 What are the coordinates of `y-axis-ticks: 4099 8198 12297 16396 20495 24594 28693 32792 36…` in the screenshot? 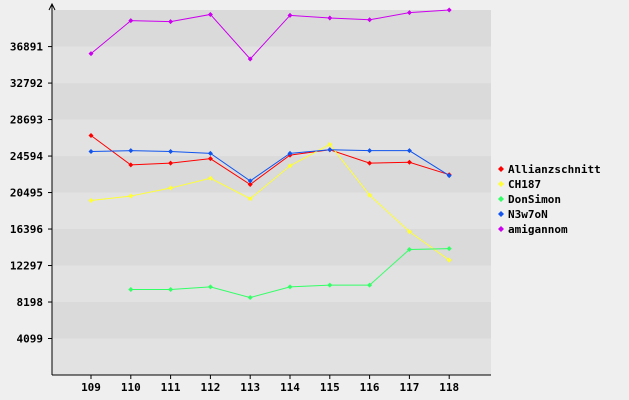 It's located at (31, 193).